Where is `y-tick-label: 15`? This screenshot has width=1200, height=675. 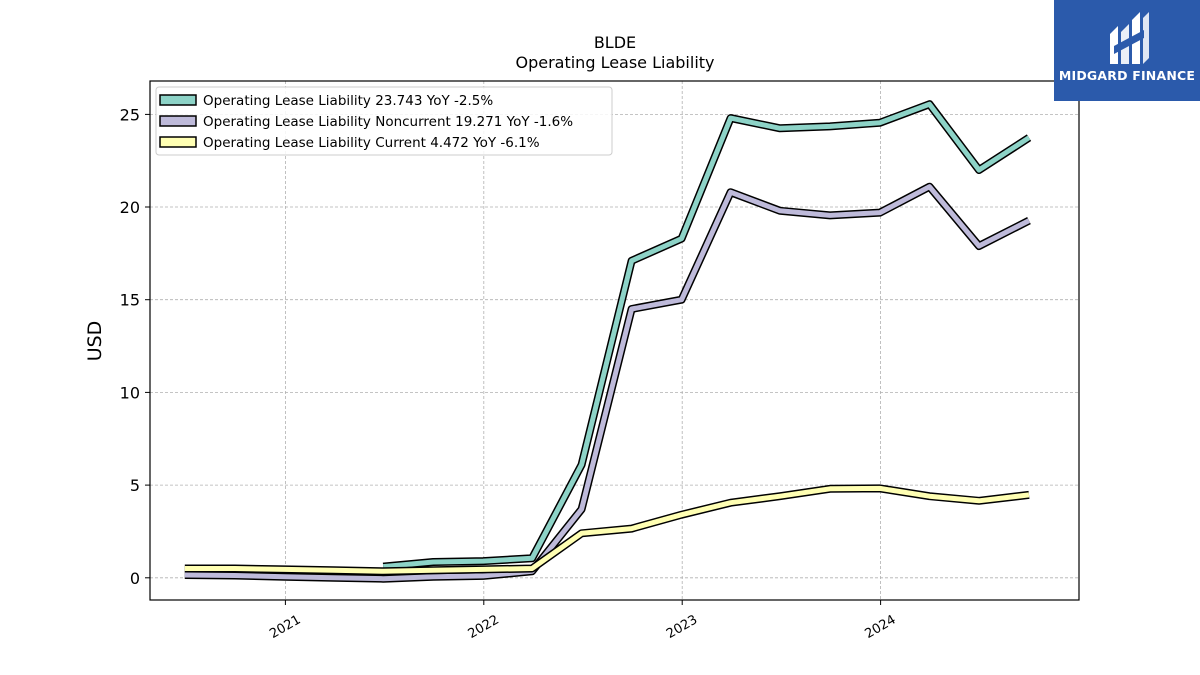
y-tick-label: 15 is located at coordinates (130, 300).